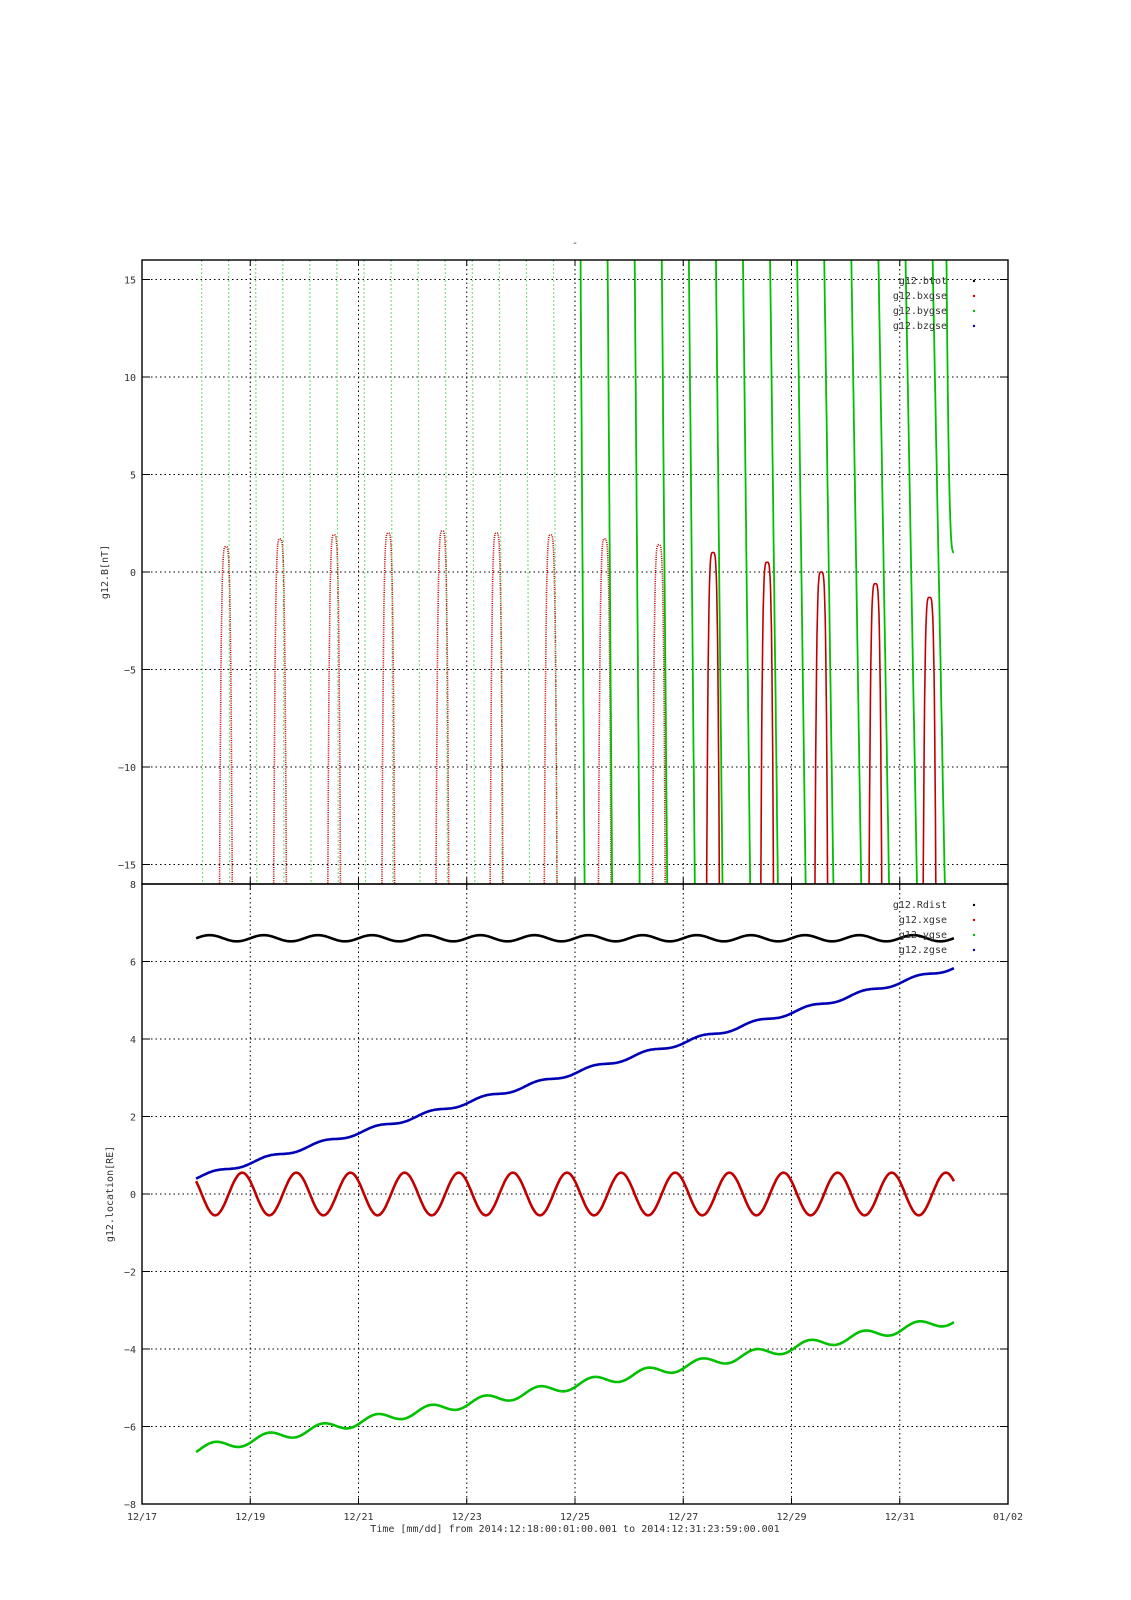 The width and height of the screenshot is (1131, 1600). I want to click on x-tick-label: 12/29, so click(791, 1517).